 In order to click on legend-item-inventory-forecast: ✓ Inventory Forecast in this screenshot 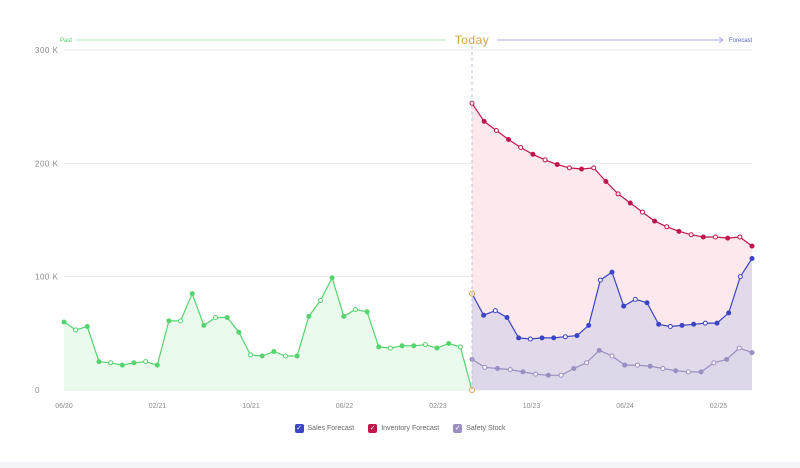, I will do `click(403, 428)`.